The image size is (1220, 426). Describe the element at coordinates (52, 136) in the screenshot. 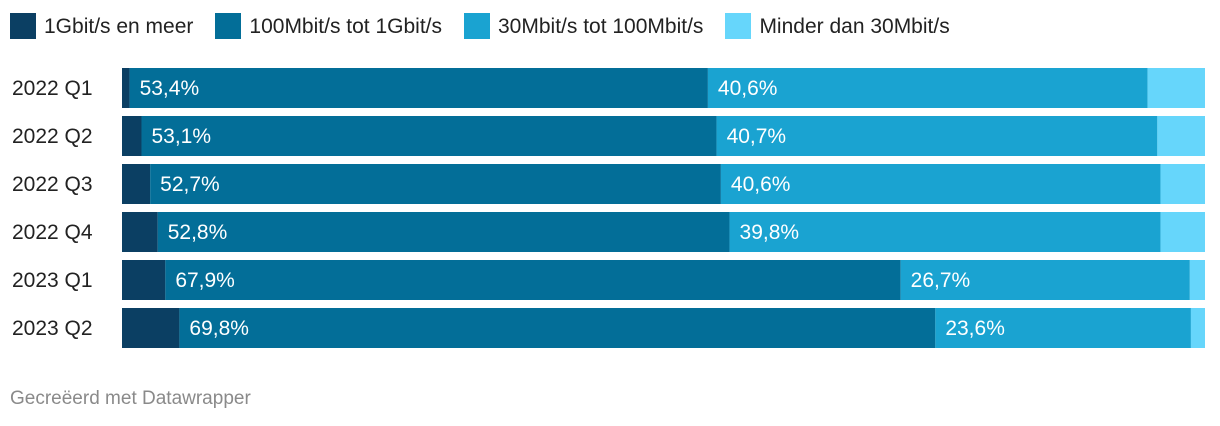

I see `category-label: 2022 Q2` at that location.